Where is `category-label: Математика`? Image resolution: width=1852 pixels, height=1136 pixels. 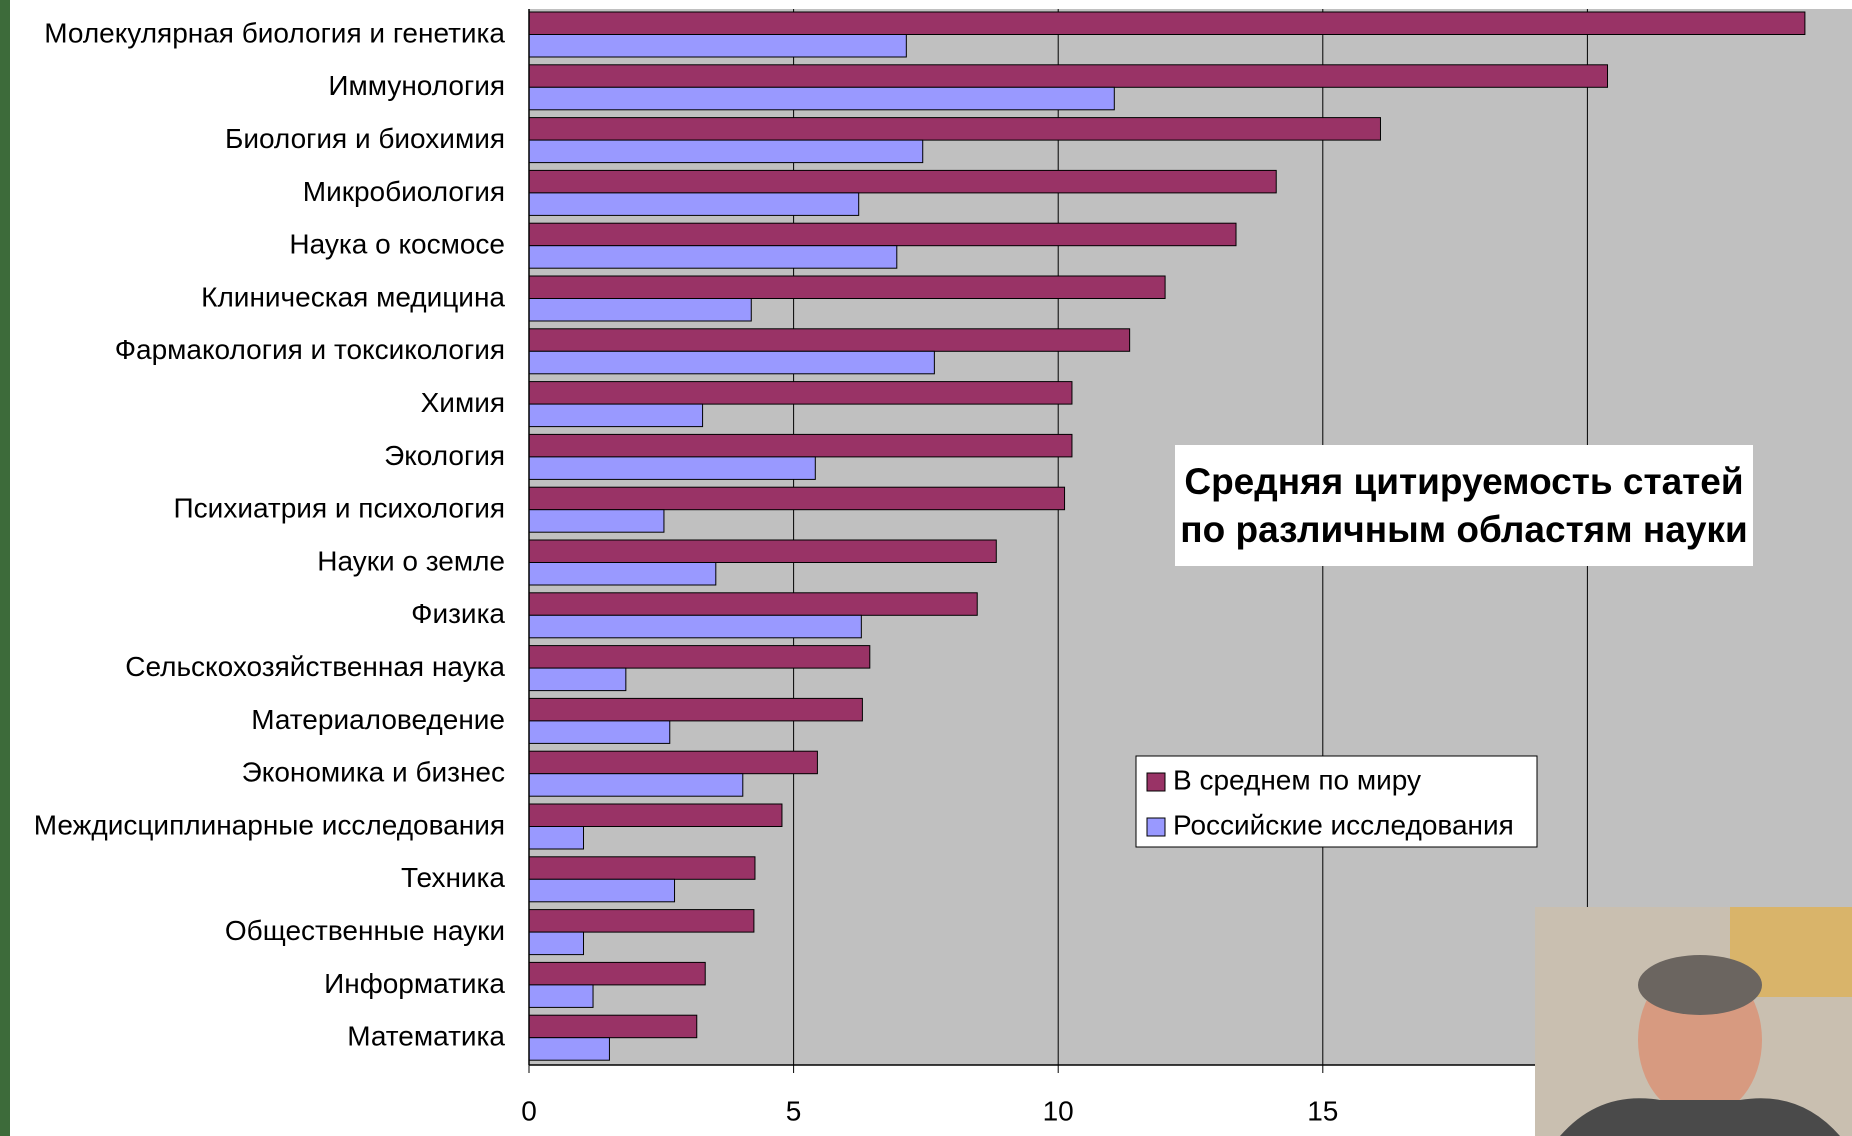
category-label: Математика is located at coordinates (426, 1036).